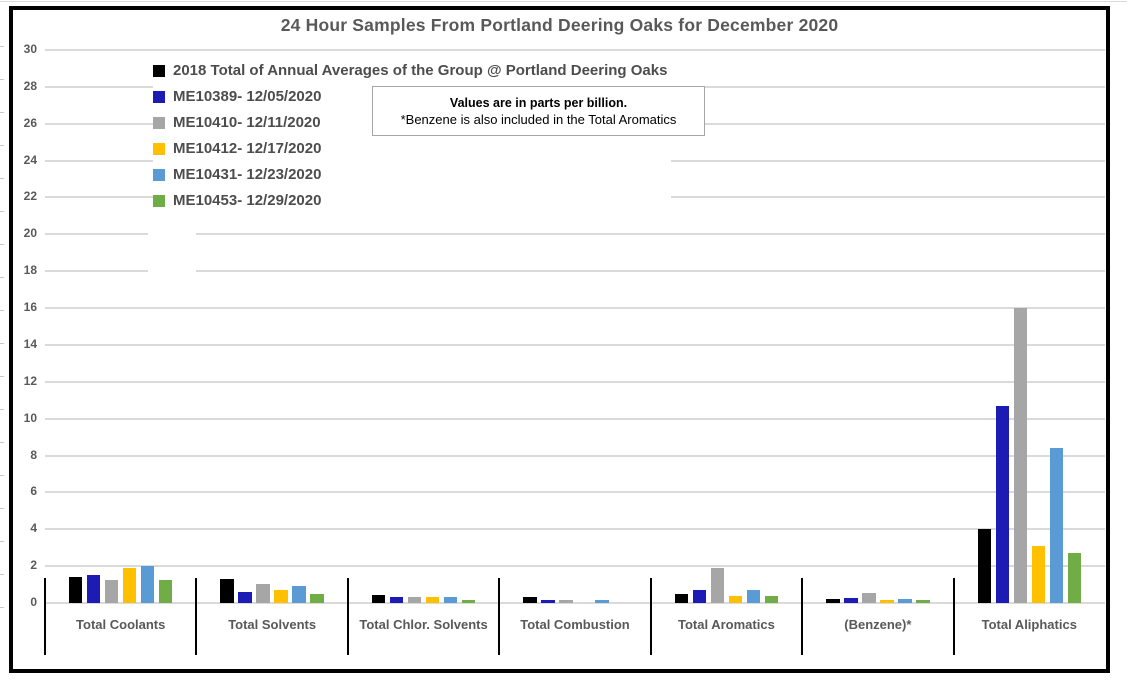 The image size is (1127, 687). What do you see at coordinates (538, 102) in the screenshot?
I see `note-line-1: Values are in parts per billion.` at bounding box center [538, 102].